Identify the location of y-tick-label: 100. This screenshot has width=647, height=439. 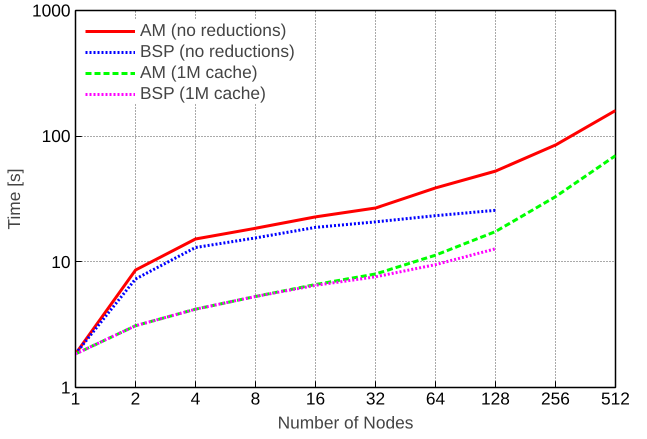
(56, 136).